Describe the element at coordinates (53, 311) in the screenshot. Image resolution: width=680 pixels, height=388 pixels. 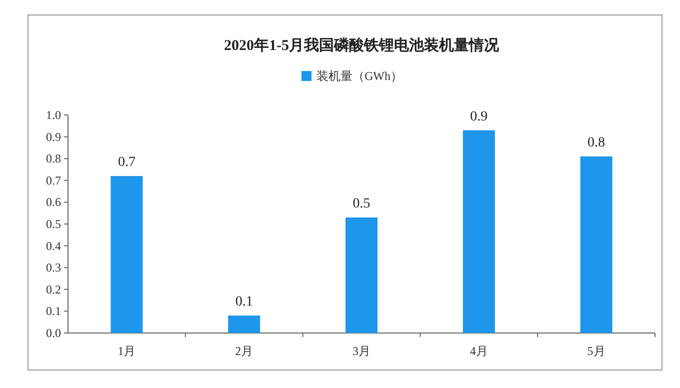
I see `text: 0.1` at that location.